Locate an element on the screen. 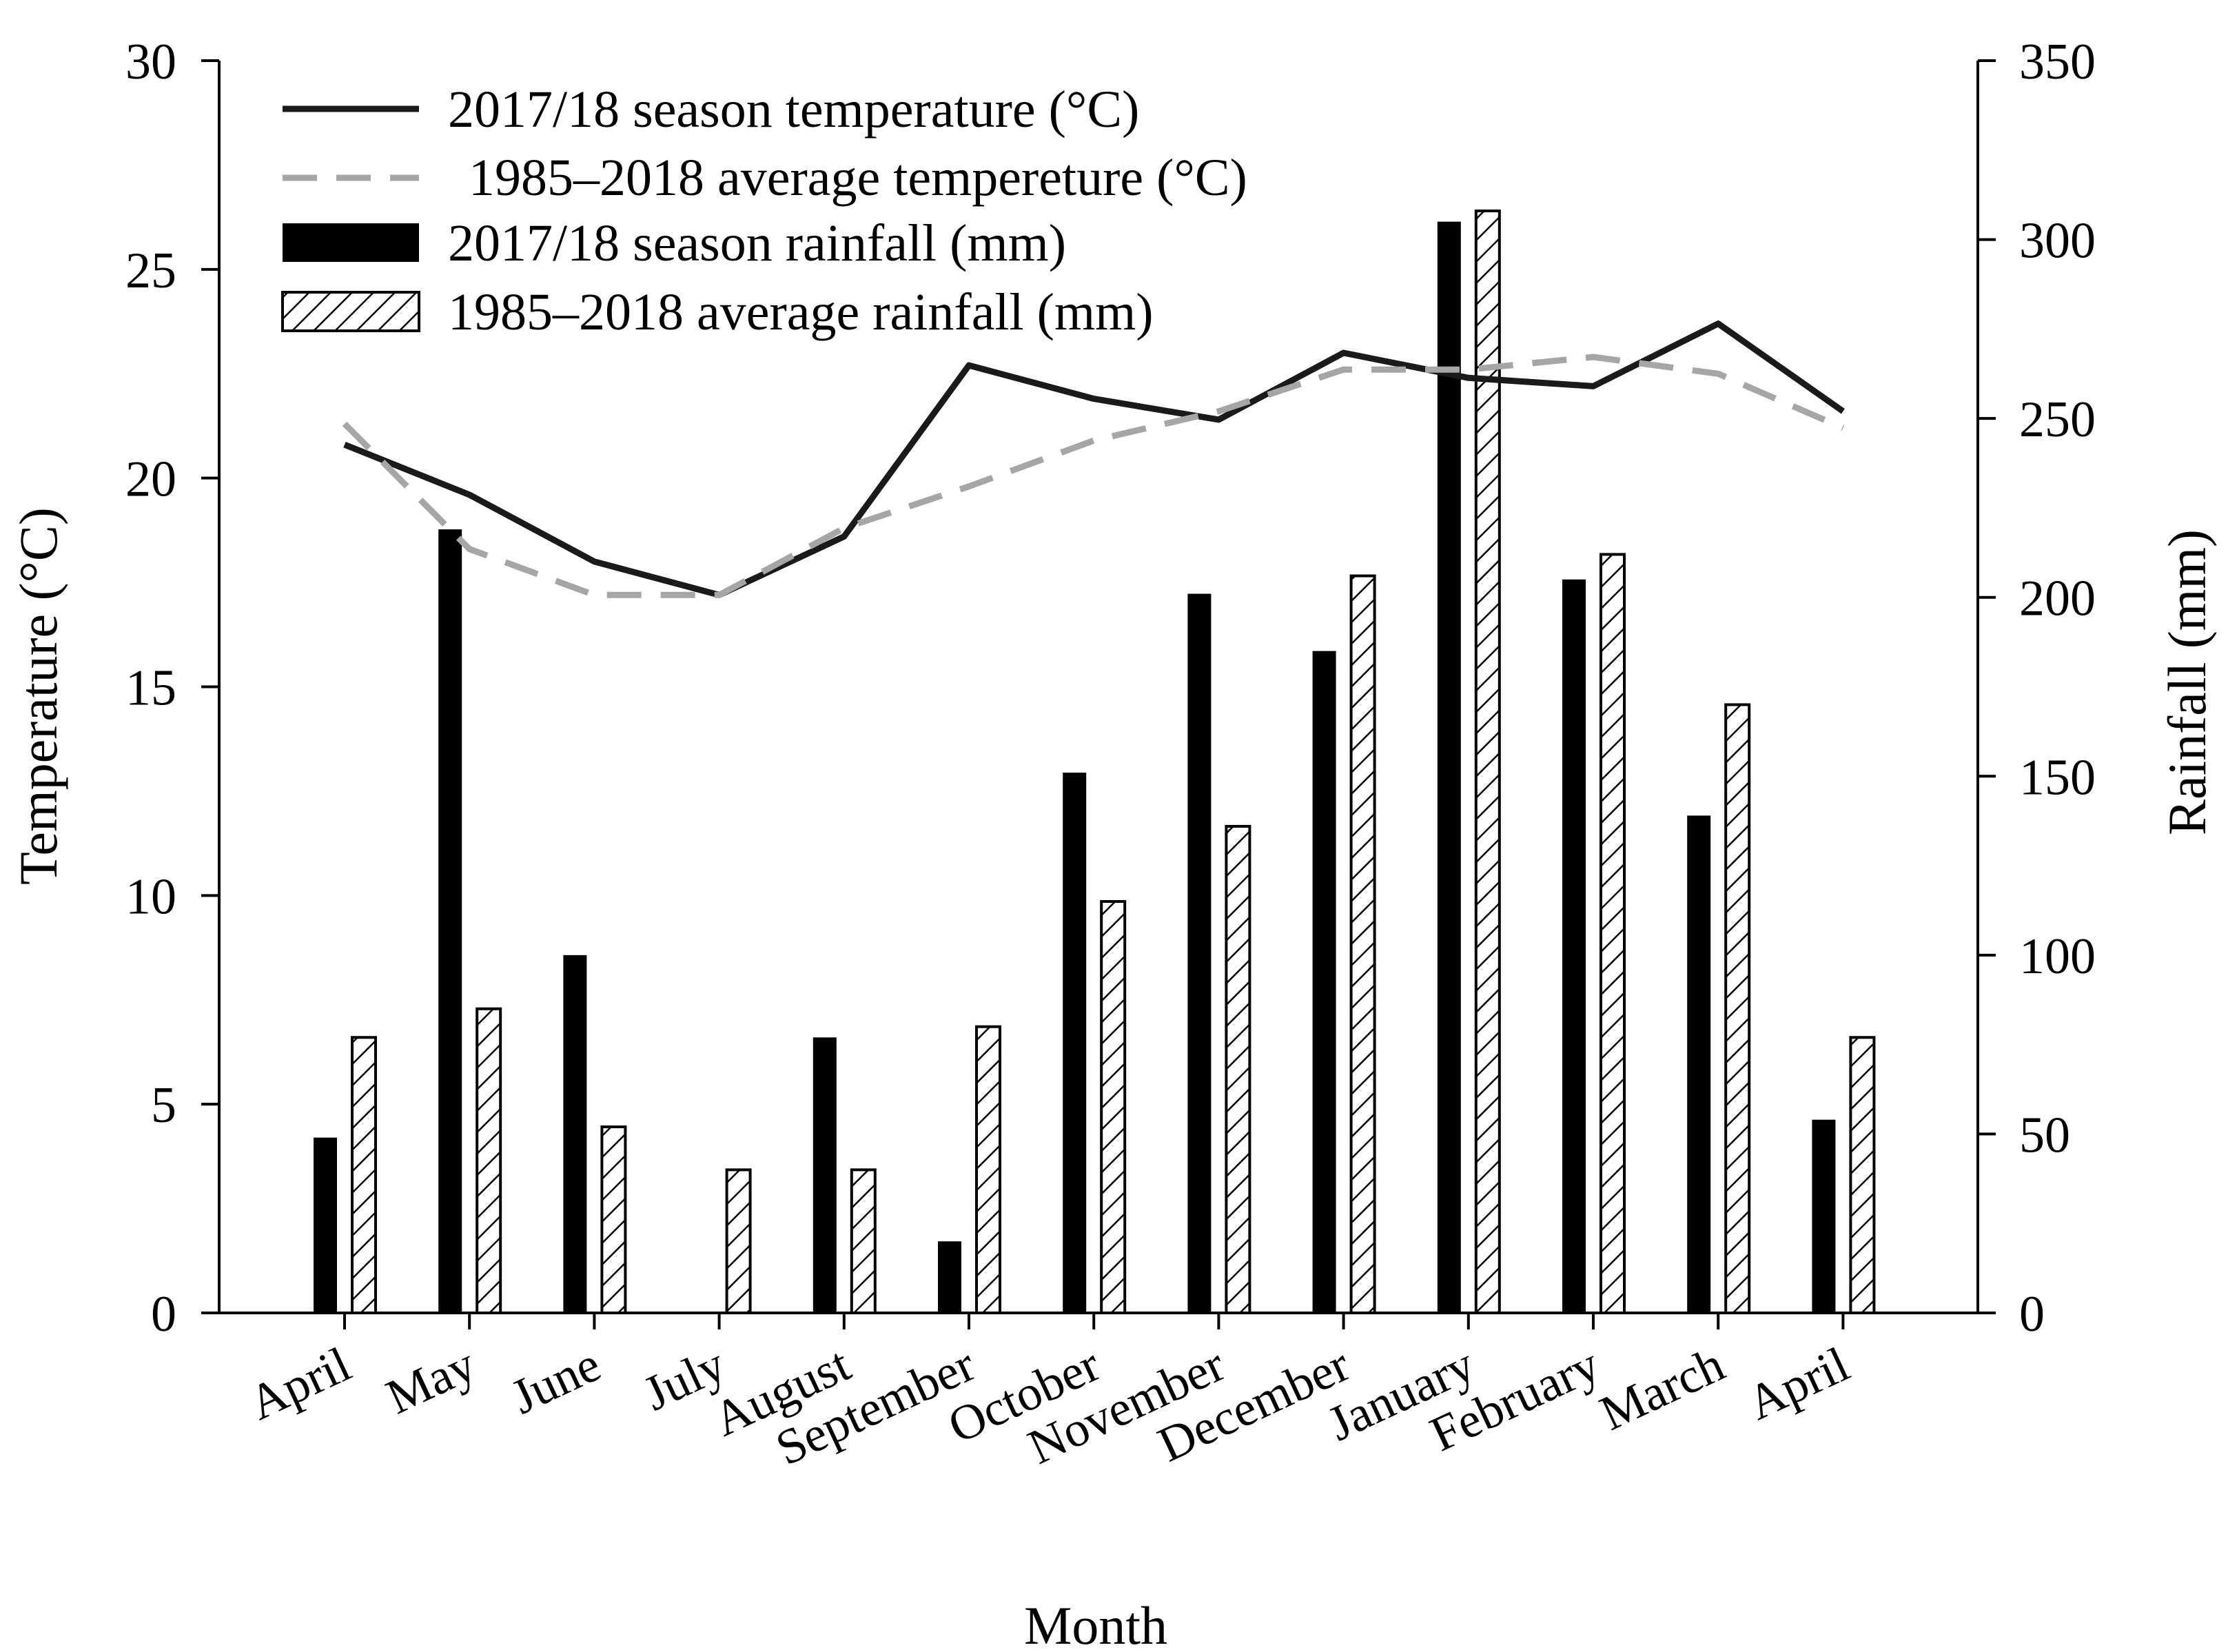 The width and height of the screenshot is (2228, 1652). line-average-temperature is located at coordinates (1093, 476).